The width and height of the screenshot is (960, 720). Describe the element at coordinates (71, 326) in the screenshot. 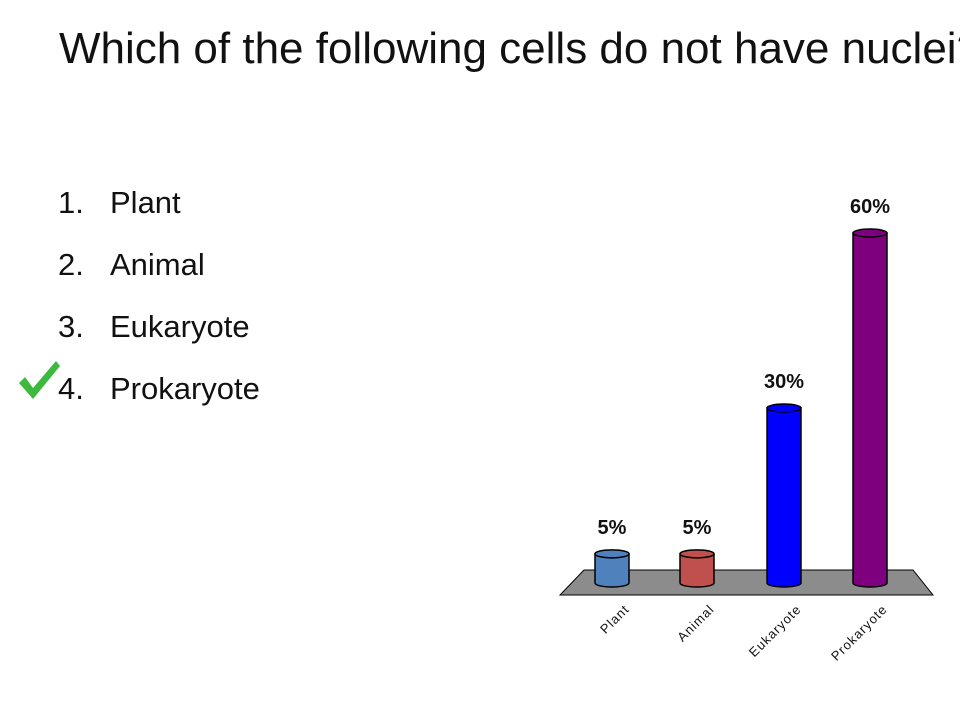

I see `answer-number: 3.` at that location.